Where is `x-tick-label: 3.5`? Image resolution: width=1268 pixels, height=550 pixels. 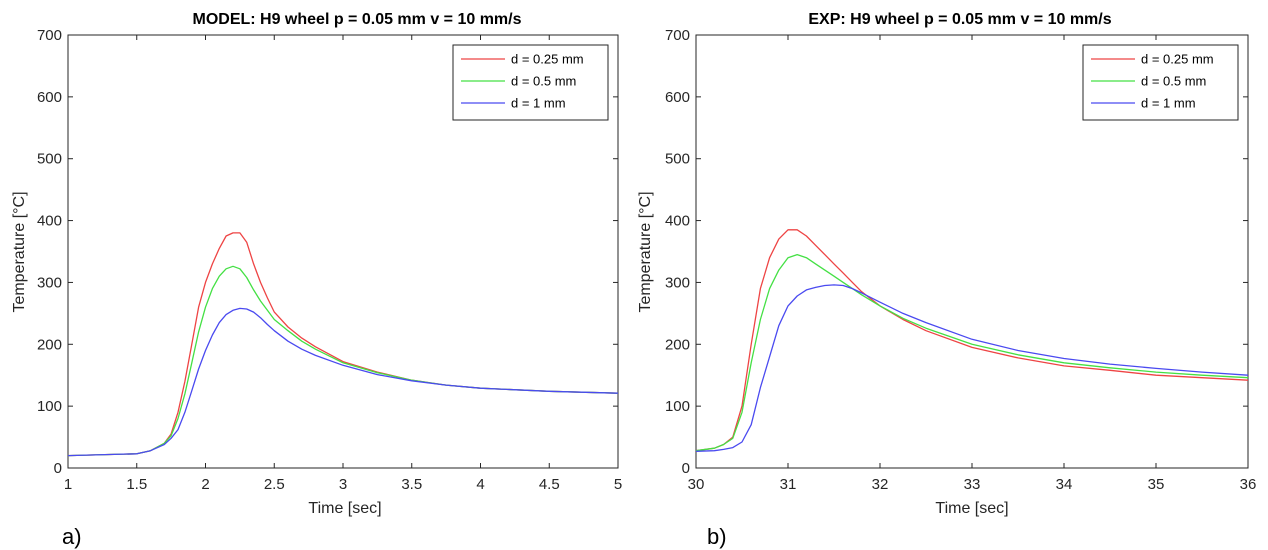 x-tick-label: 3.5 is located at coordinates (411, 484).